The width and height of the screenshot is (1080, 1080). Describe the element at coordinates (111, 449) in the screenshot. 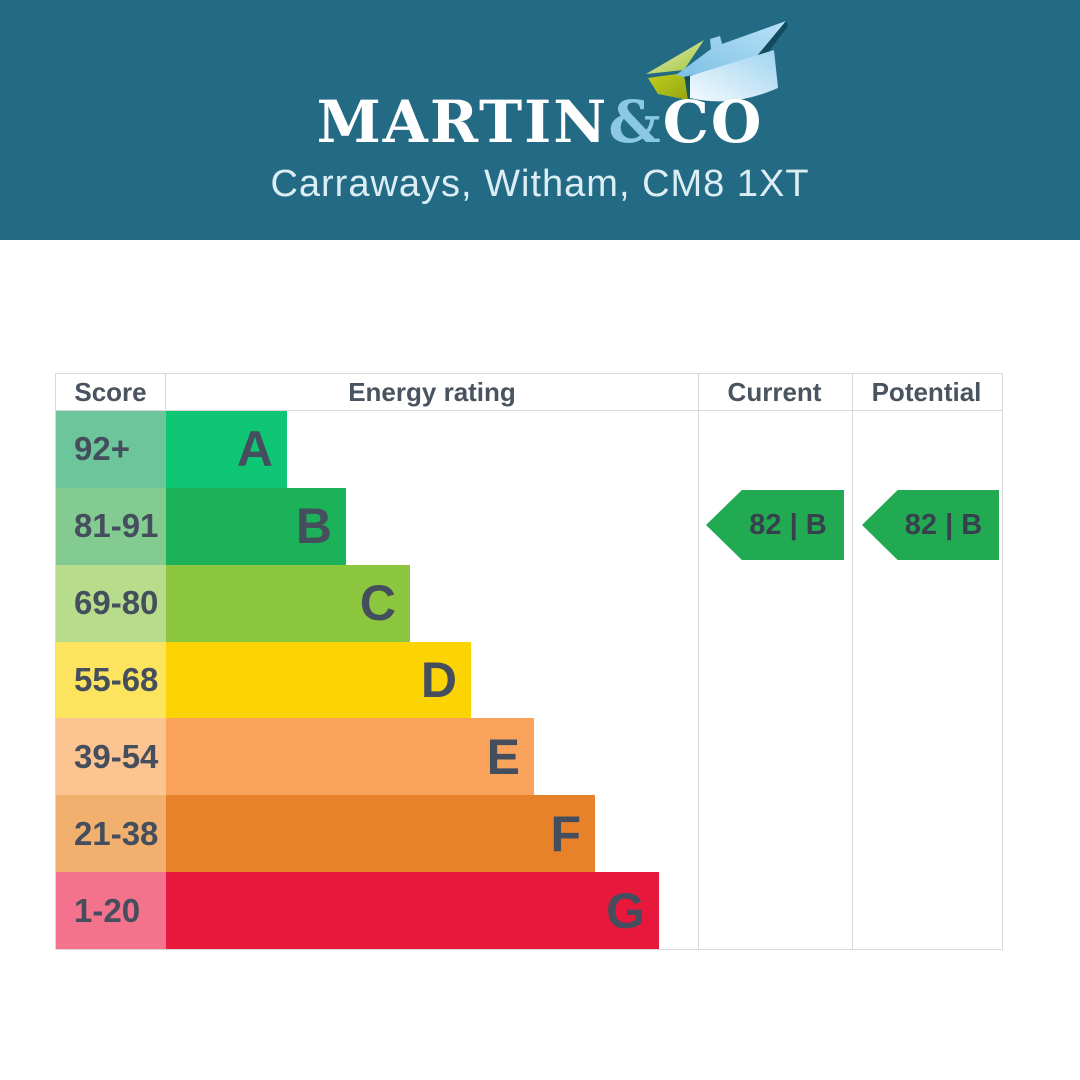

I see `score-range-a: 92+` at that location.